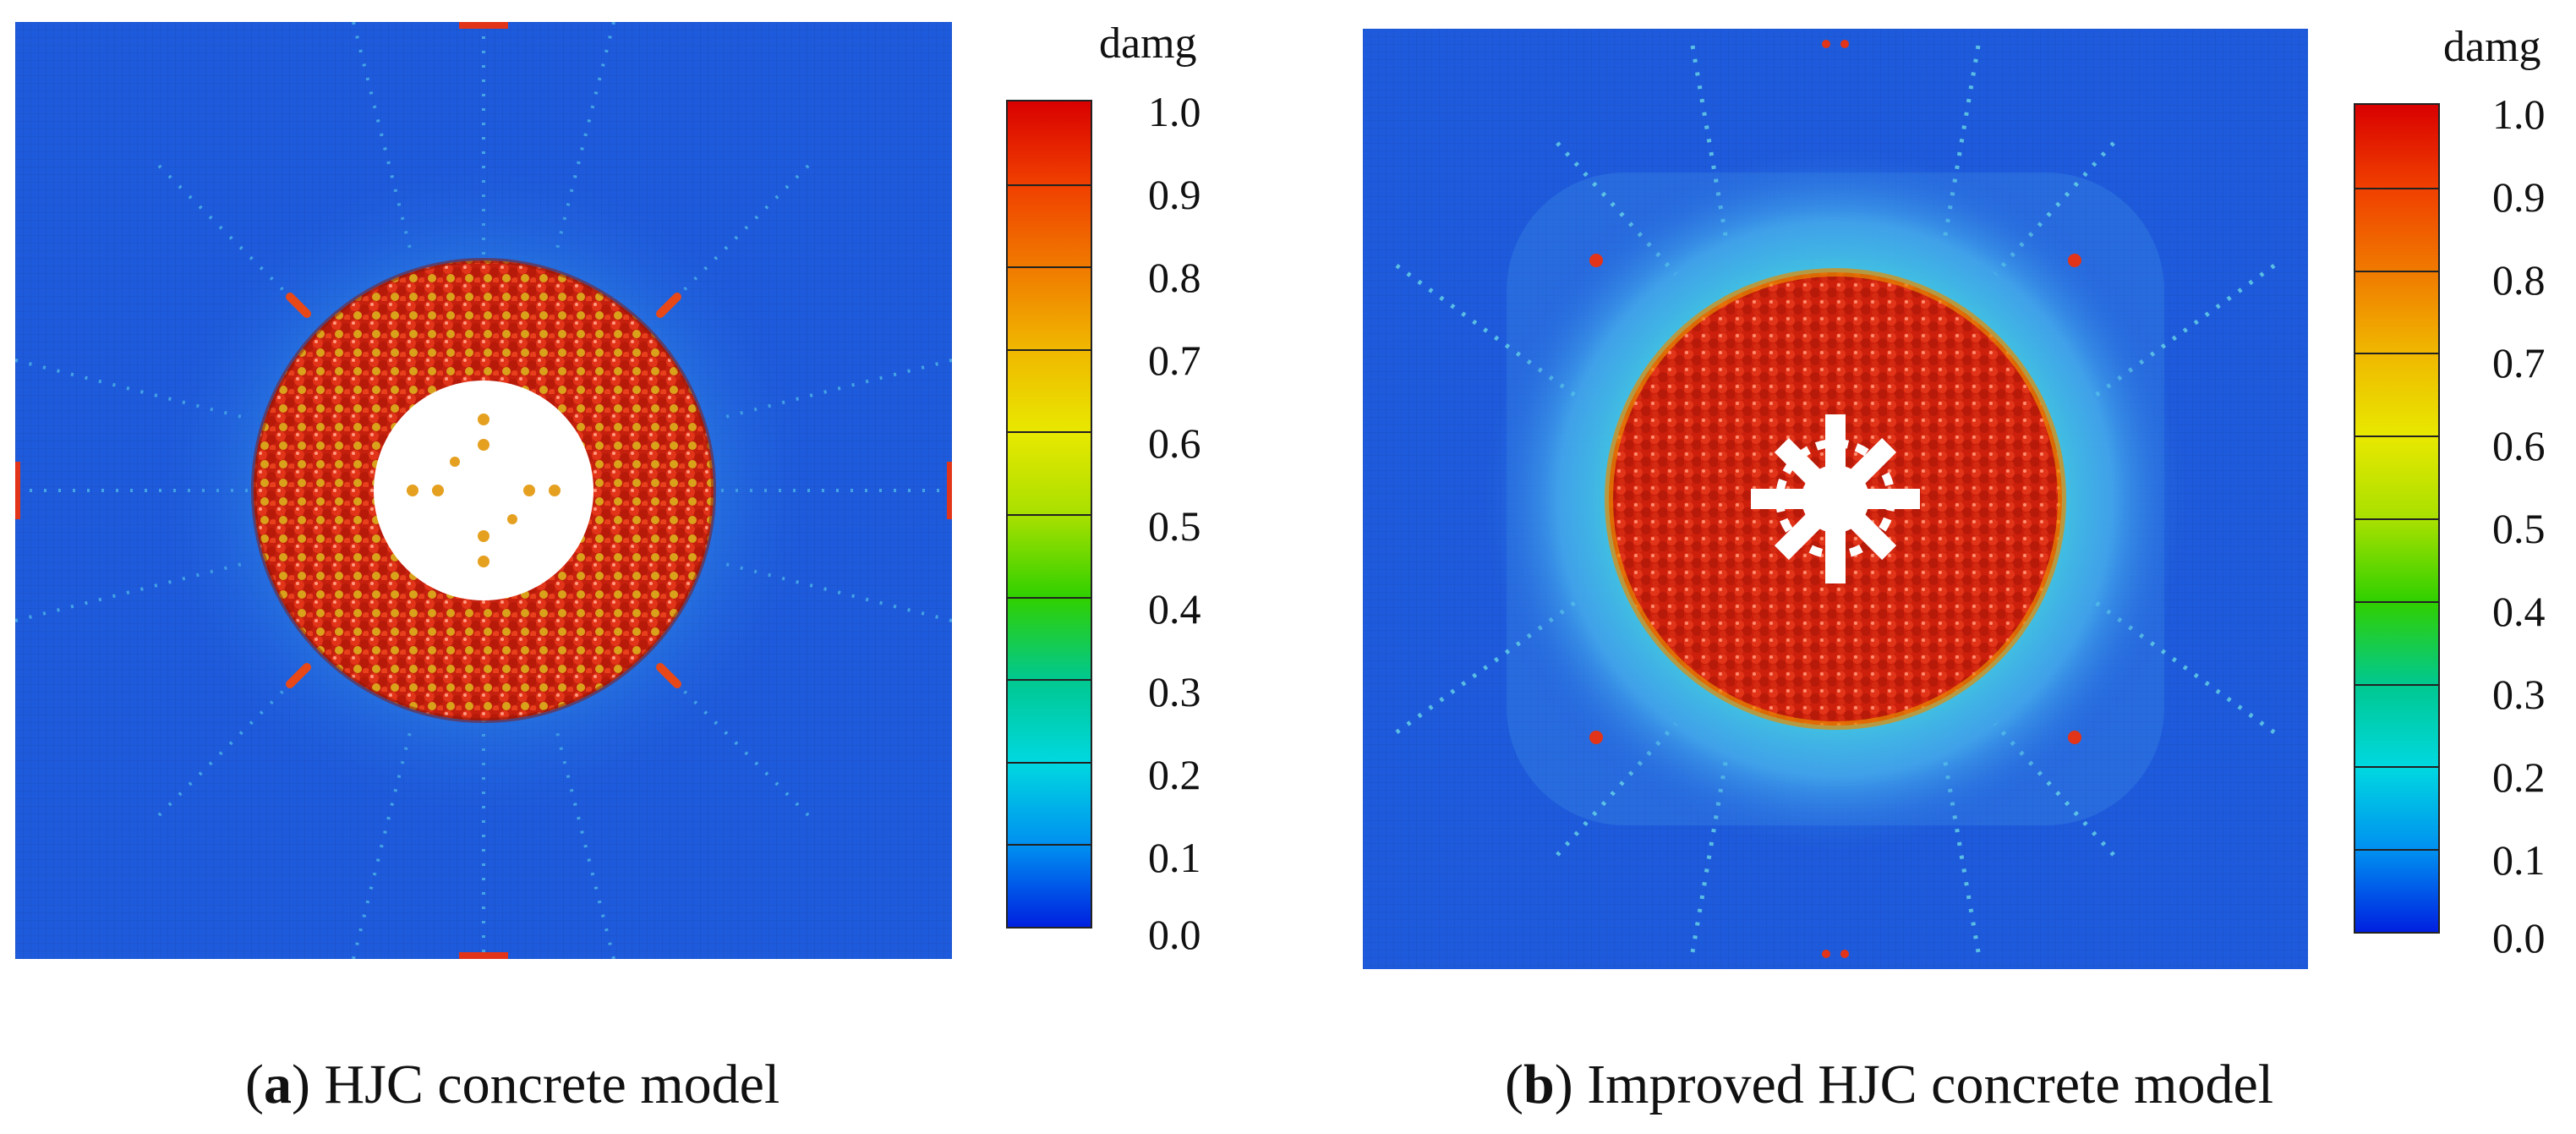 This screenshot has height=1134, width=2576. Describe the element at coordinates (2492, 47) in the screenshot. I see `colorbar-title-b: damg` at that location.